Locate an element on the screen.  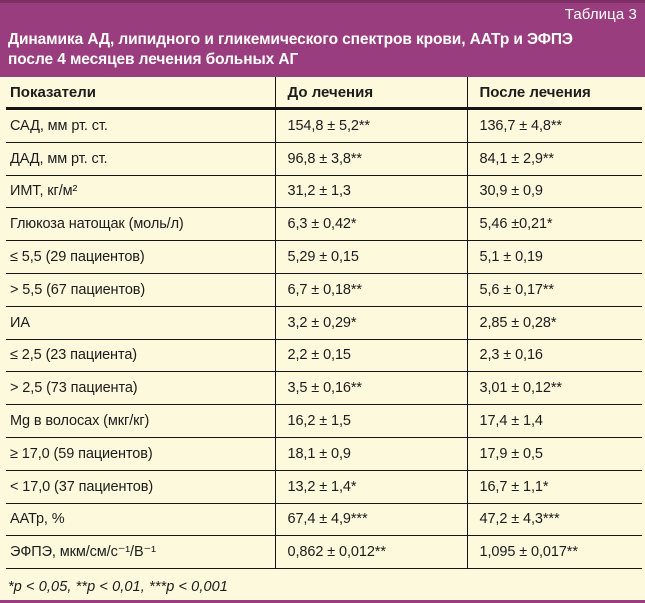
row-value-before: 31,2 ± 1,3 is located at coordinates (371, 192).